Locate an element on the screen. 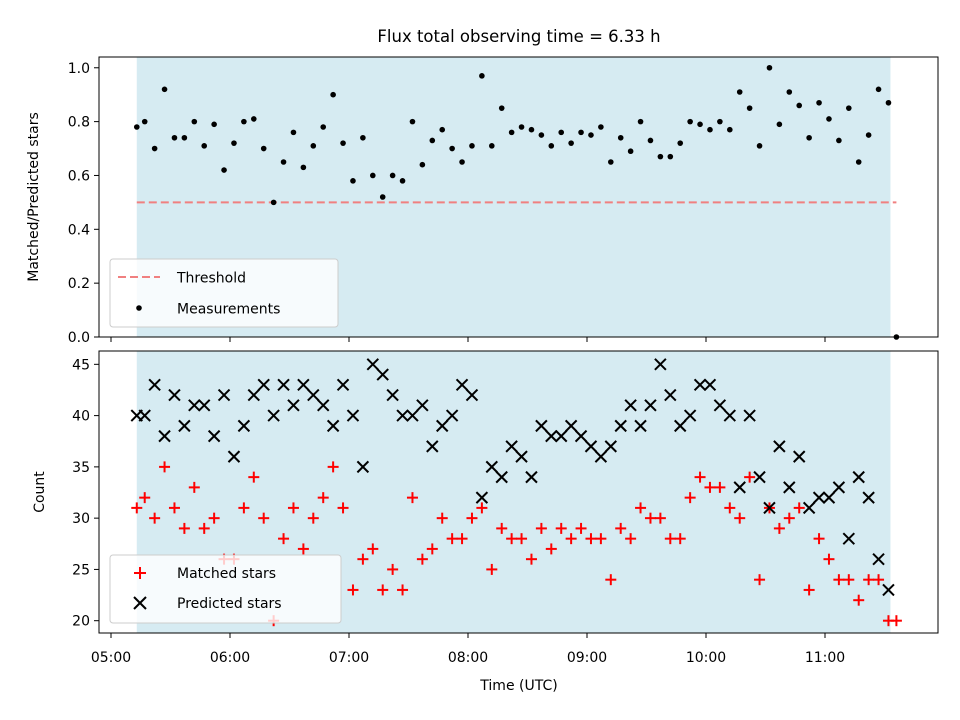  x-tick-label: 08:00 is located at coordinates (468, 658).